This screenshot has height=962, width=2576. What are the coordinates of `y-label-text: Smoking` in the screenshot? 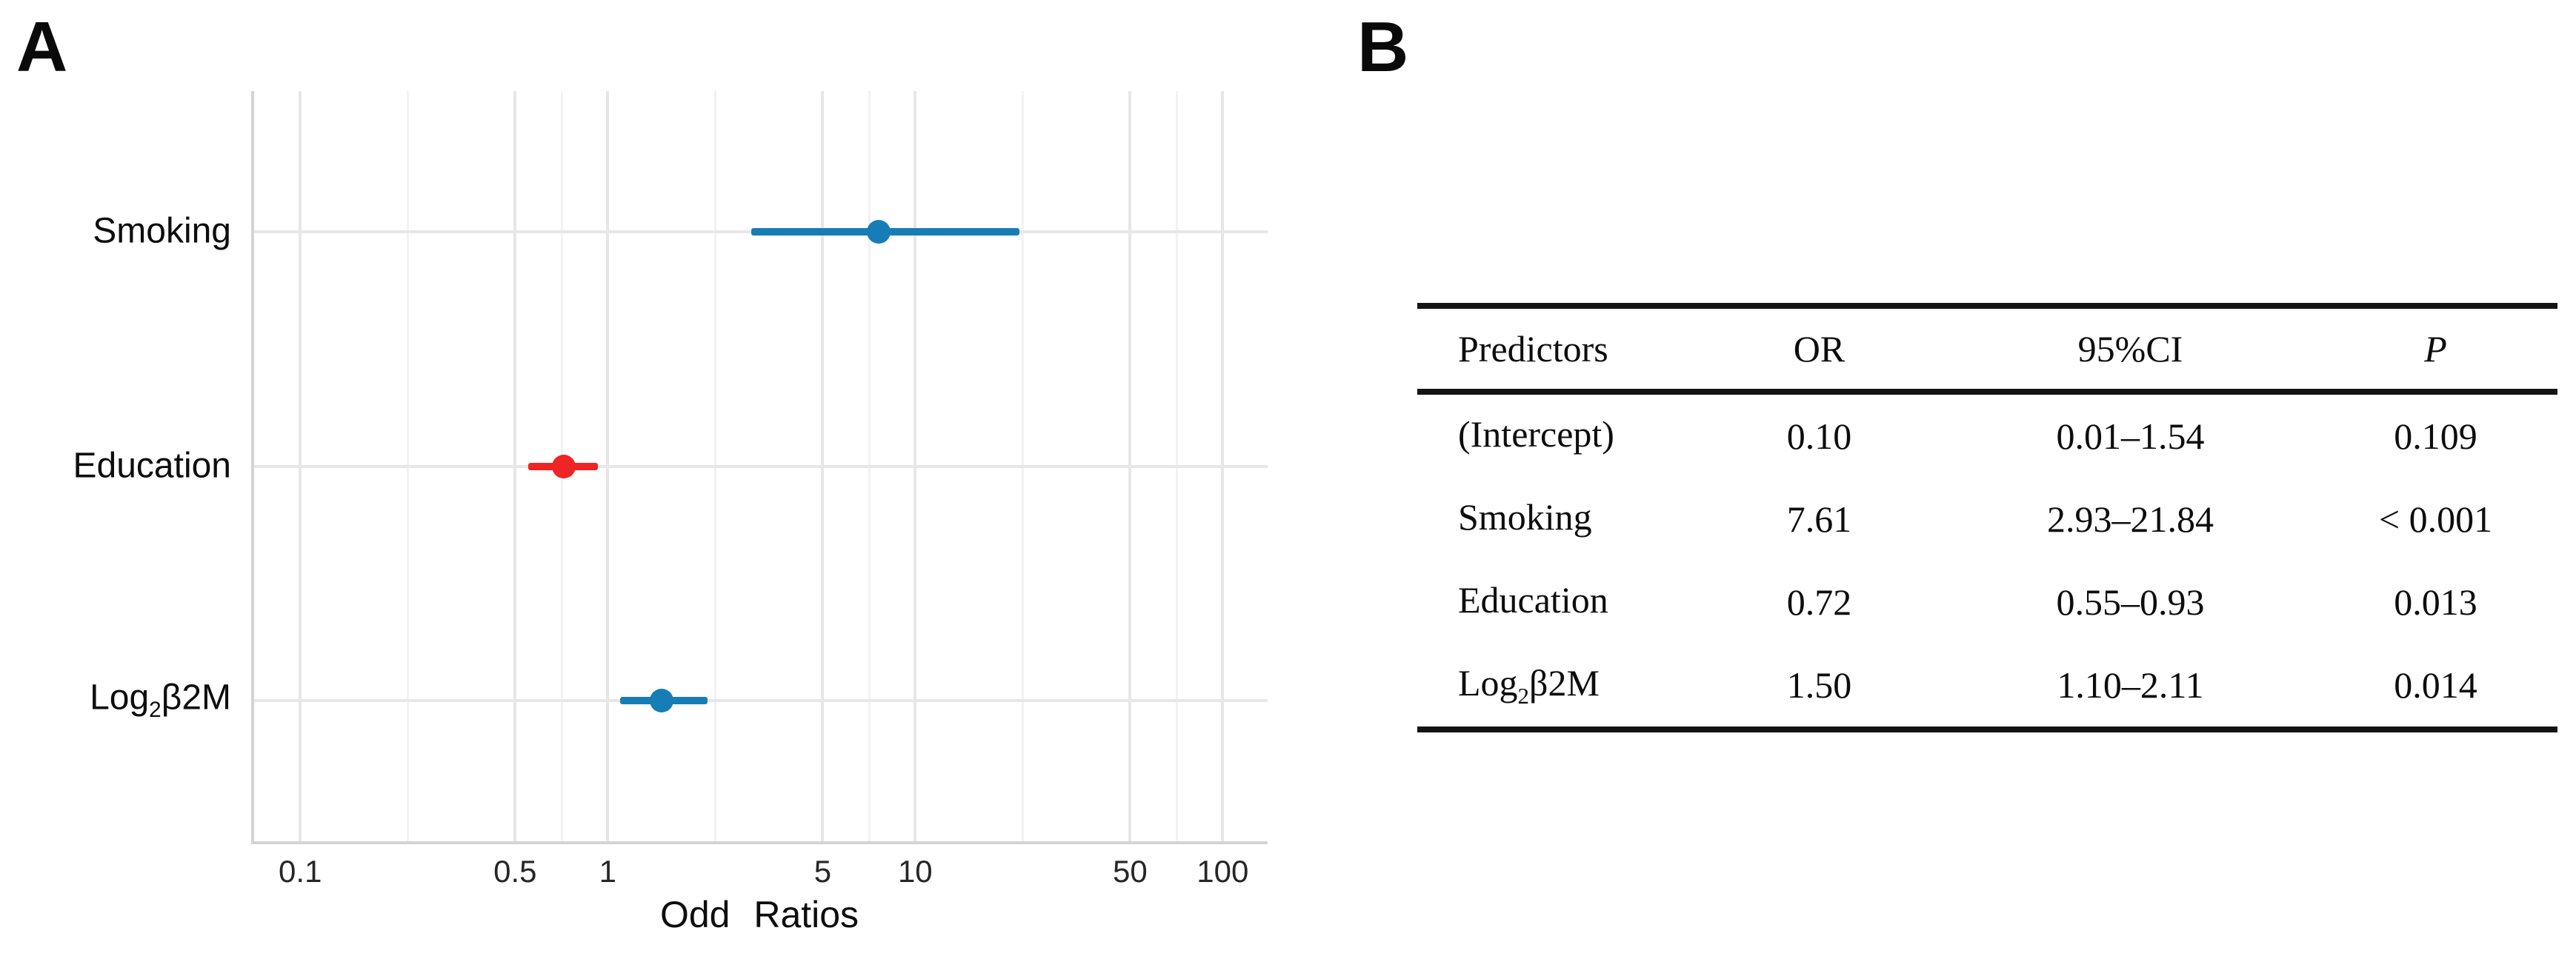 It's located at (162, 231).